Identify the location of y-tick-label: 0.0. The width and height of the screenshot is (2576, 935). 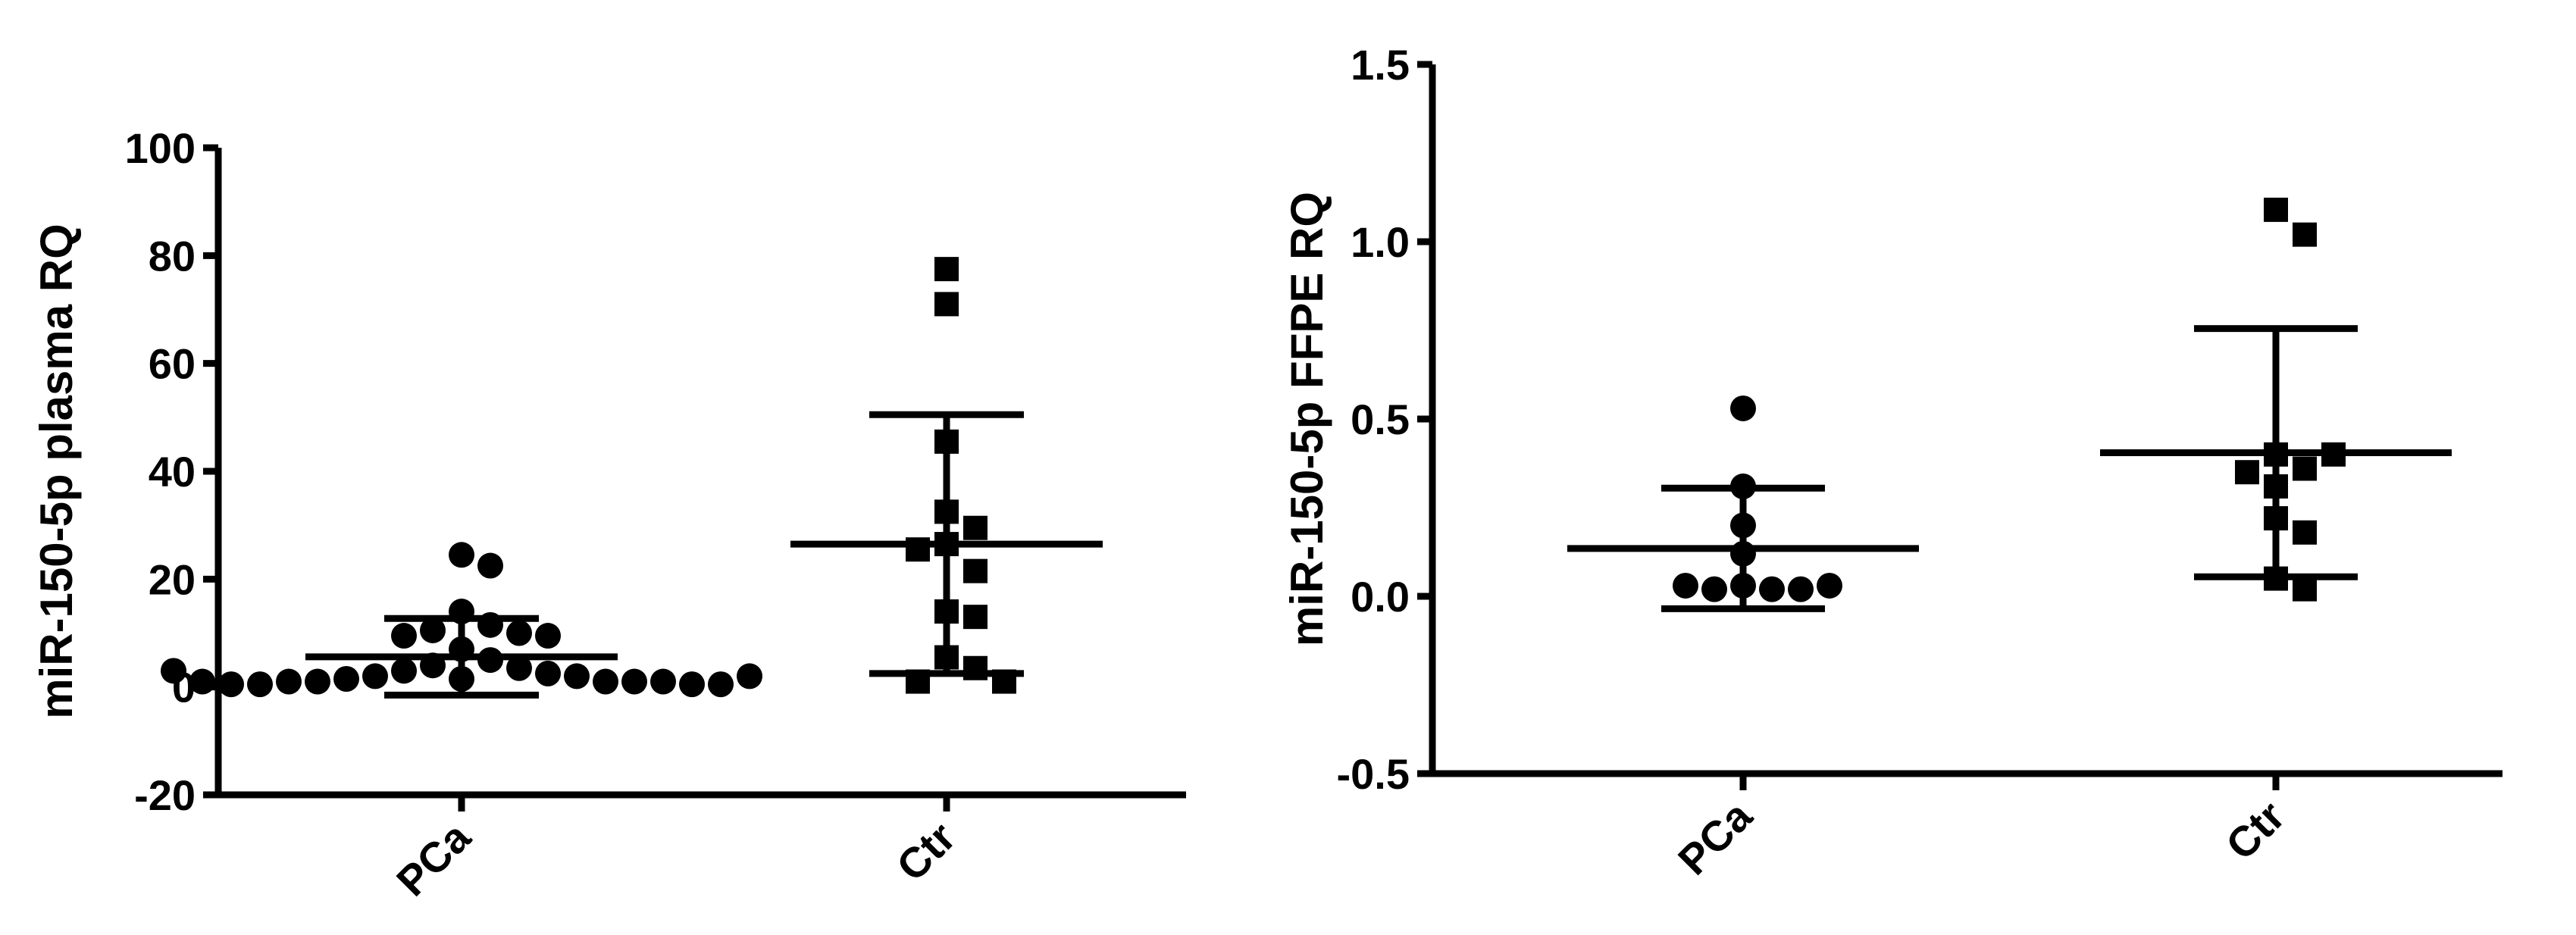
(1381, 597).